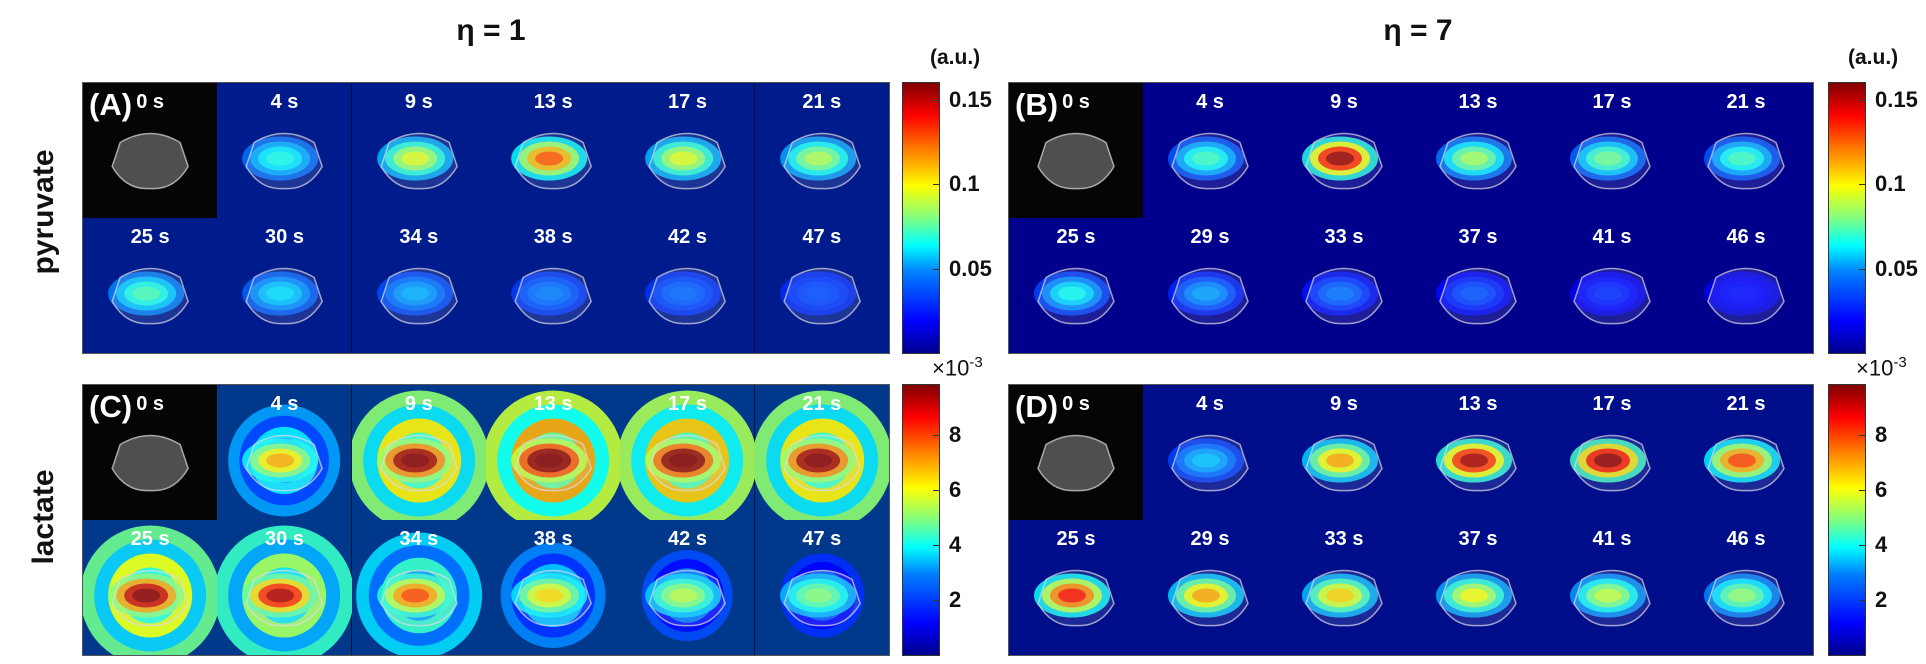 The height and width of the screenshot is (664, 1926). I want to click on frame-background, so click(1076, 150).